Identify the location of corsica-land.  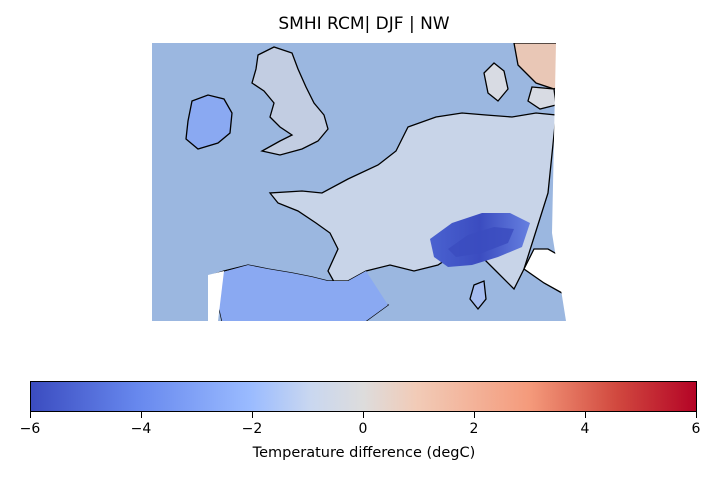
(478, 295).